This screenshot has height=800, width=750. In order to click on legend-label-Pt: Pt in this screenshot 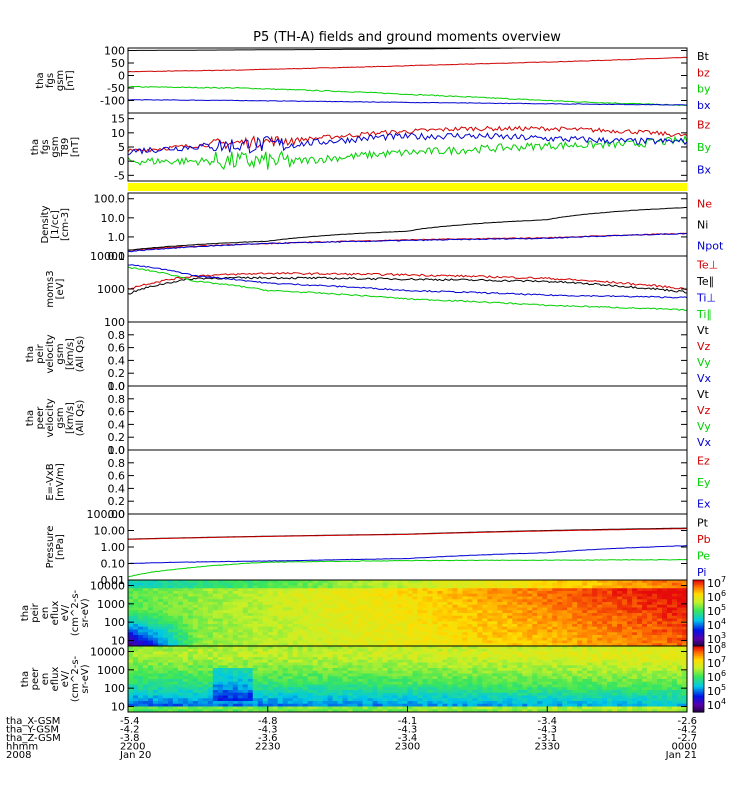, I will do `click(703, 522)`.